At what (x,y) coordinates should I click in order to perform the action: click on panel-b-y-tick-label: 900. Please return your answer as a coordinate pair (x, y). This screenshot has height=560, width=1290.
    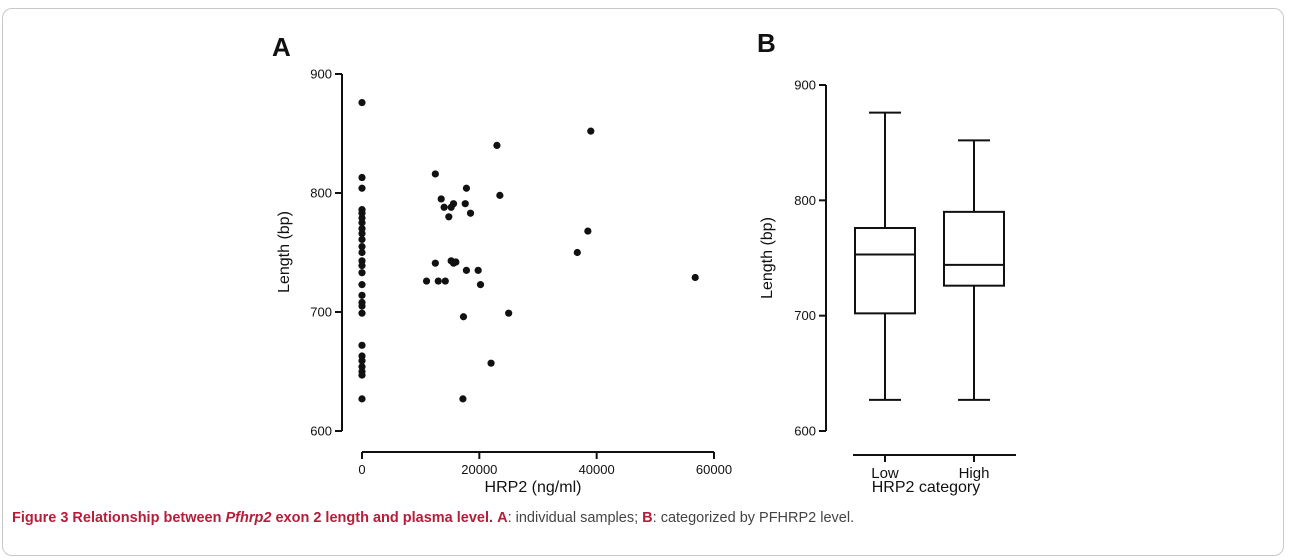
    Looking at the image, I should click on (805, 85).